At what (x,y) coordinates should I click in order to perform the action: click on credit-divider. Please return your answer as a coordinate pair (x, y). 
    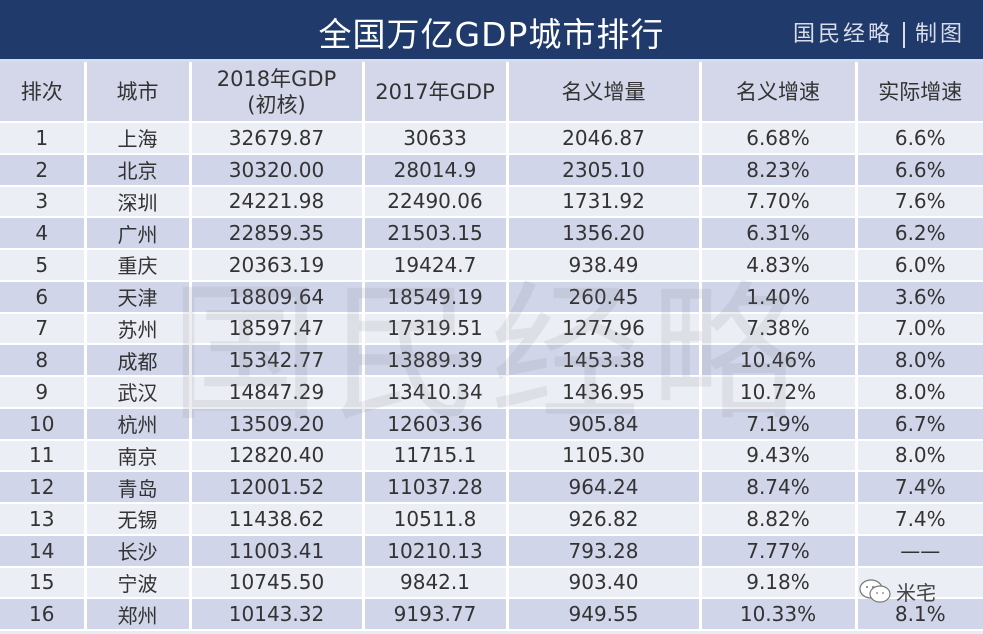
    Looking at the image, I should click on (903, 35).